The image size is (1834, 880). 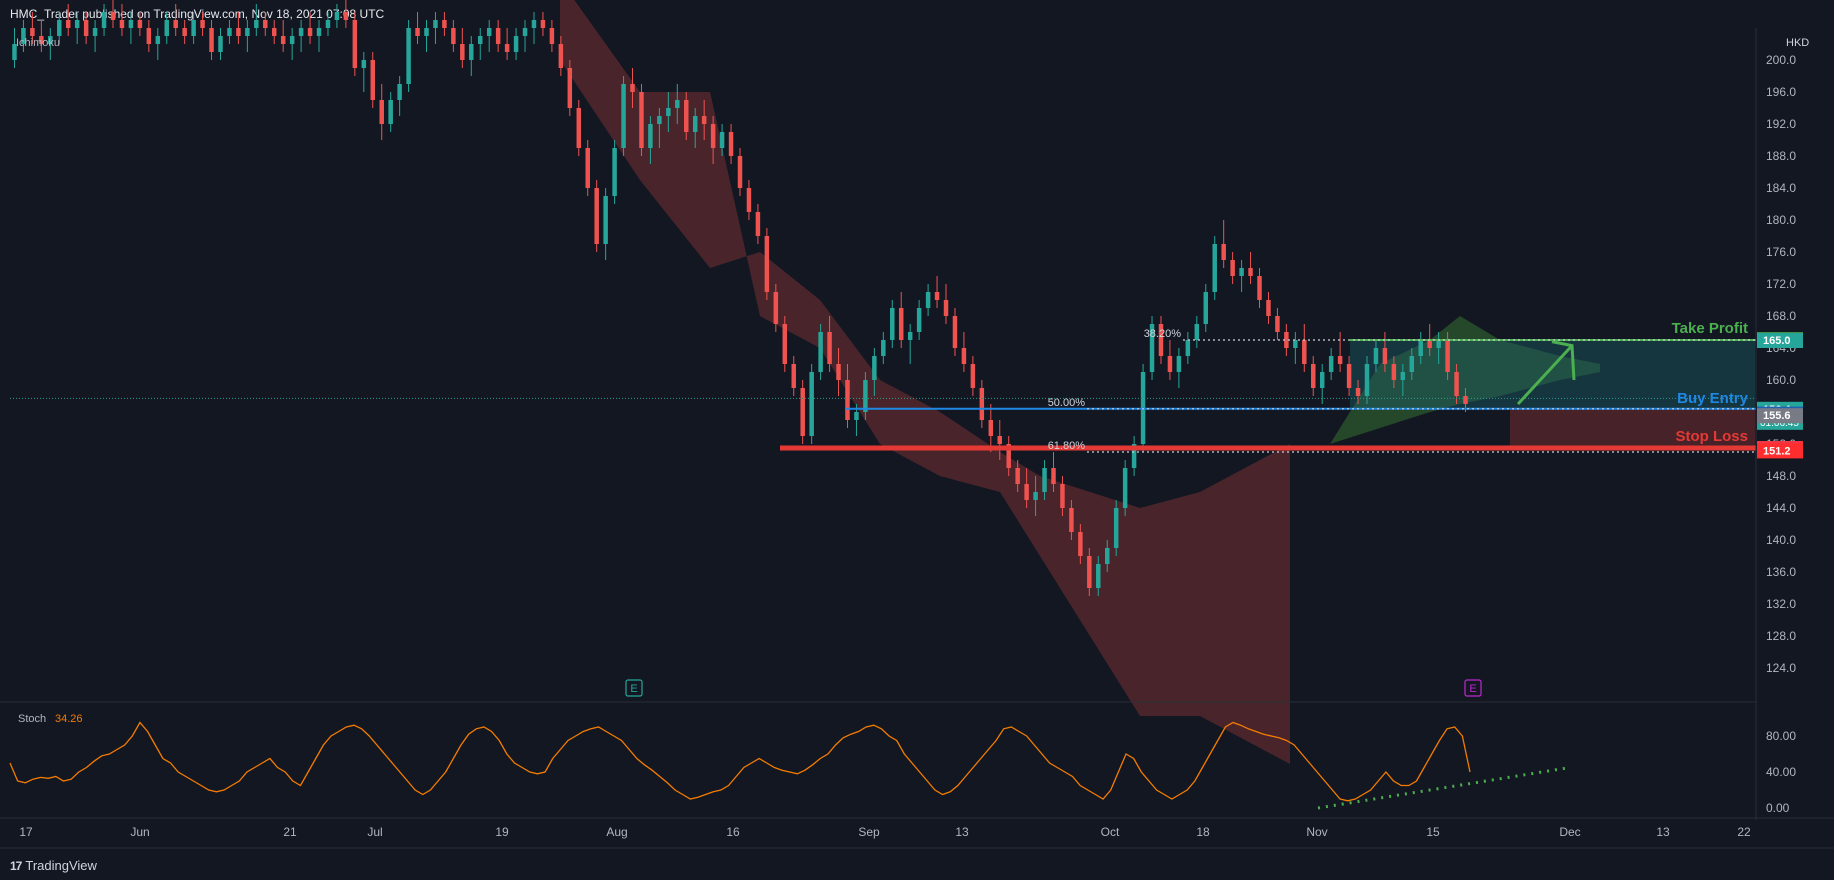 What do you see at coordinates (634, 688) in the screenshot?
I see `earnings-marker` at bounding box center [634, 688].